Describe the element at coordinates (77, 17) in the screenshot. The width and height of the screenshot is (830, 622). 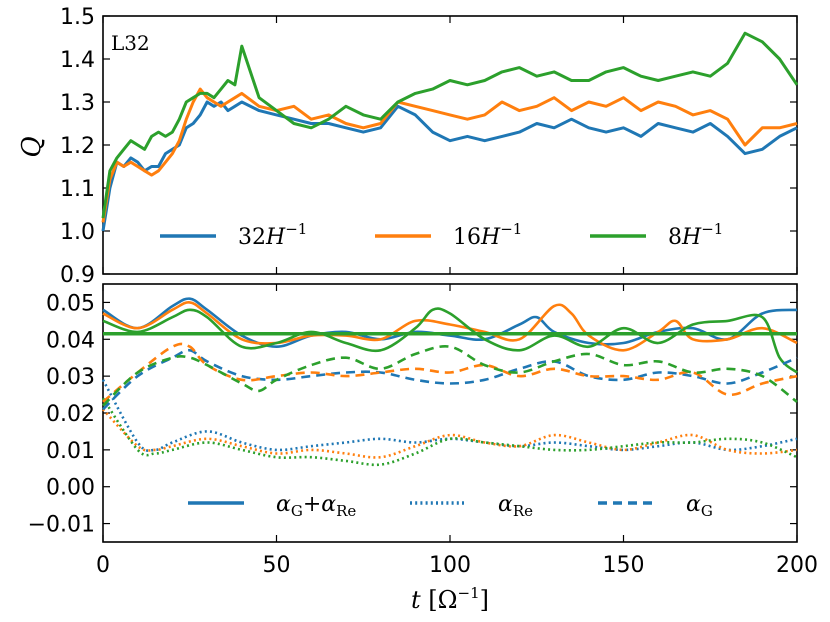
I see `top-y-tick-label: 1.5` at that location.